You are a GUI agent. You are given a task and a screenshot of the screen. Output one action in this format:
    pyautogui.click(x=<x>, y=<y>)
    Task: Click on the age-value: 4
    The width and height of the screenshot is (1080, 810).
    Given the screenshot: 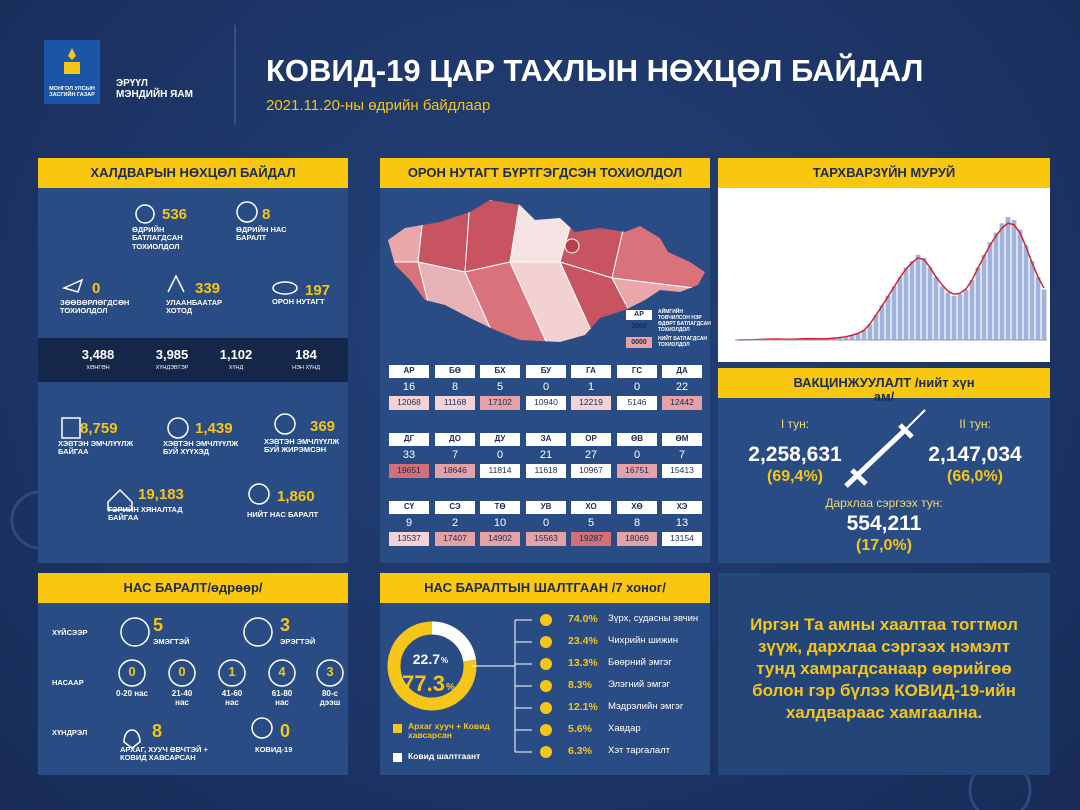 What is the action you would take?
    pyautogui.click(x=282, y=671)
    